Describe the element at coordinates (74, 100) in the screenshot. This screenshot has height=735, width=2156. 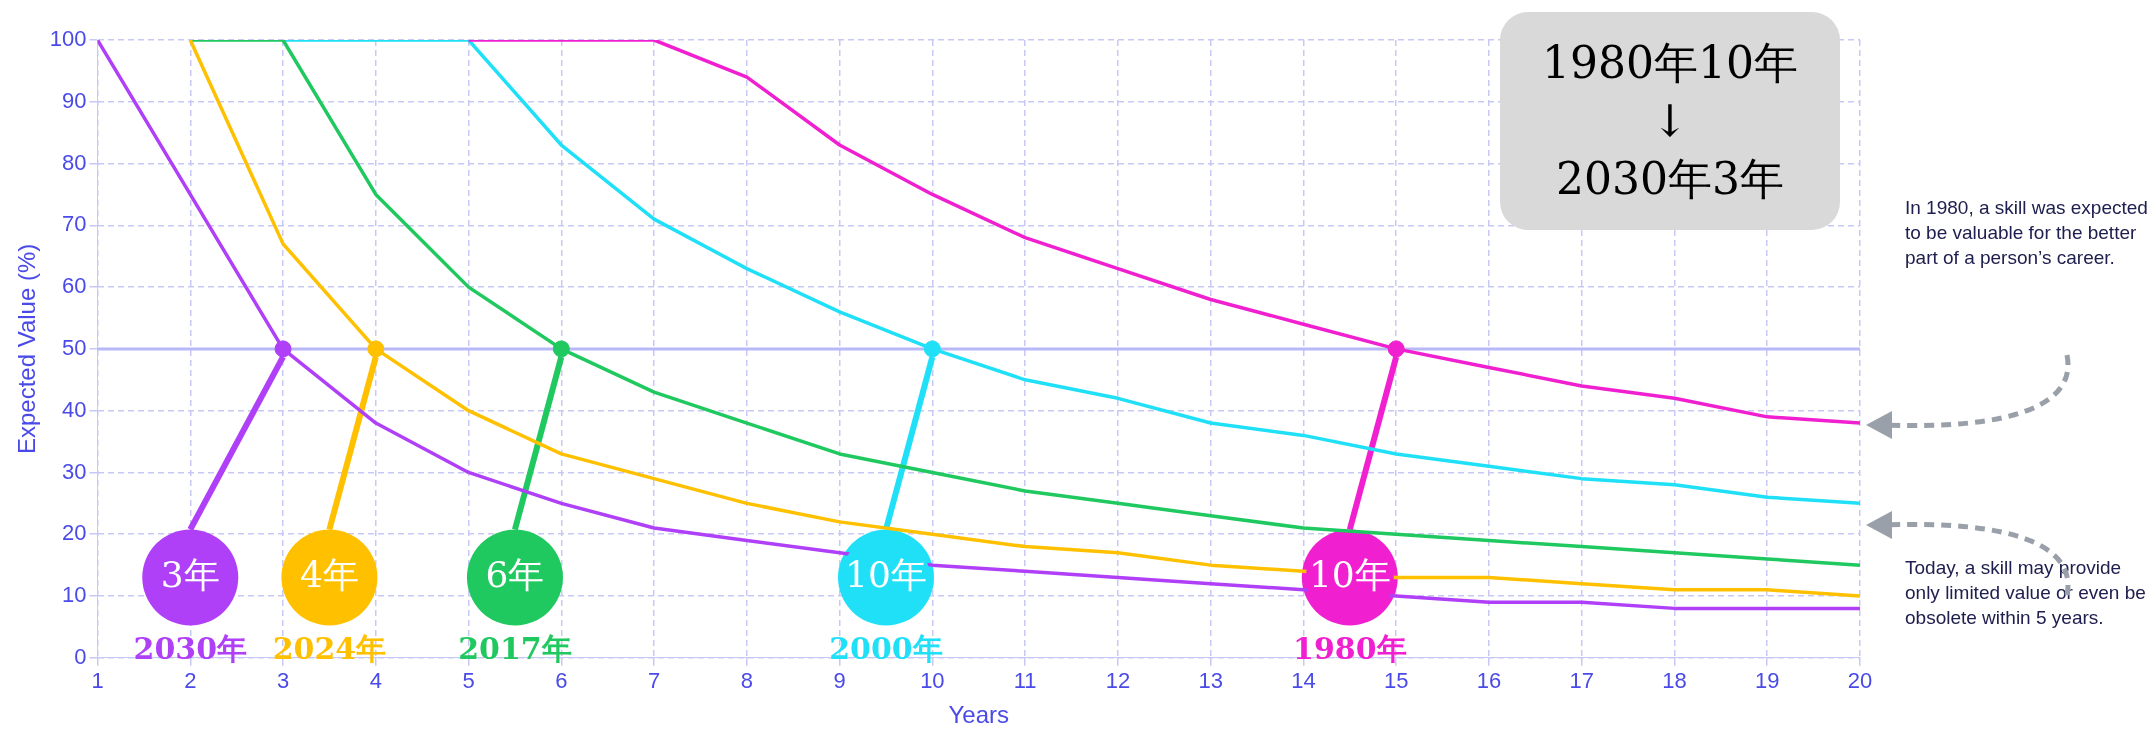
I see `y-tick-label: 90` at that location.